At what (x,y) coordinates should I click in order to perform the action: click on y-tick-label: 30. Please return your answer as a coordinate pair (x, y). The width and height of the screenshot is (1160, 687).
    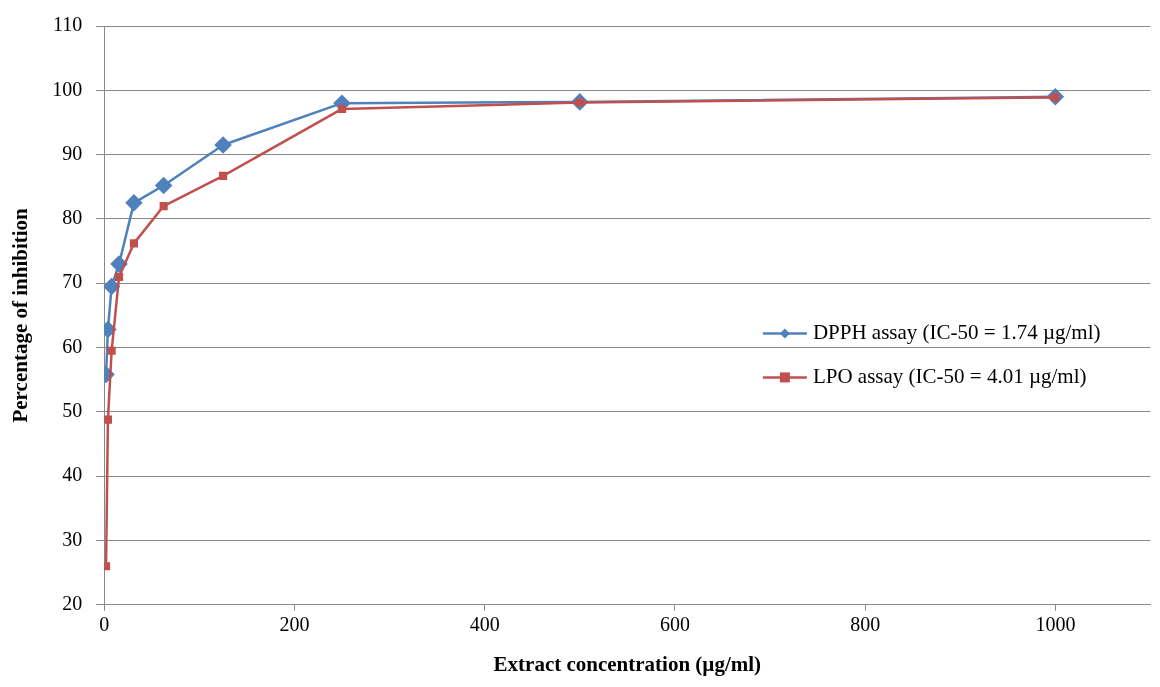
    Looking at the image, I should click on (72, 538).